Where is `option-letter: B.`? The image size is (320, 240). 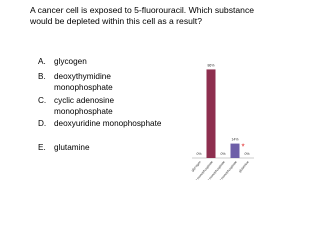 option-letter: B. is located at coordinates (42, 76).